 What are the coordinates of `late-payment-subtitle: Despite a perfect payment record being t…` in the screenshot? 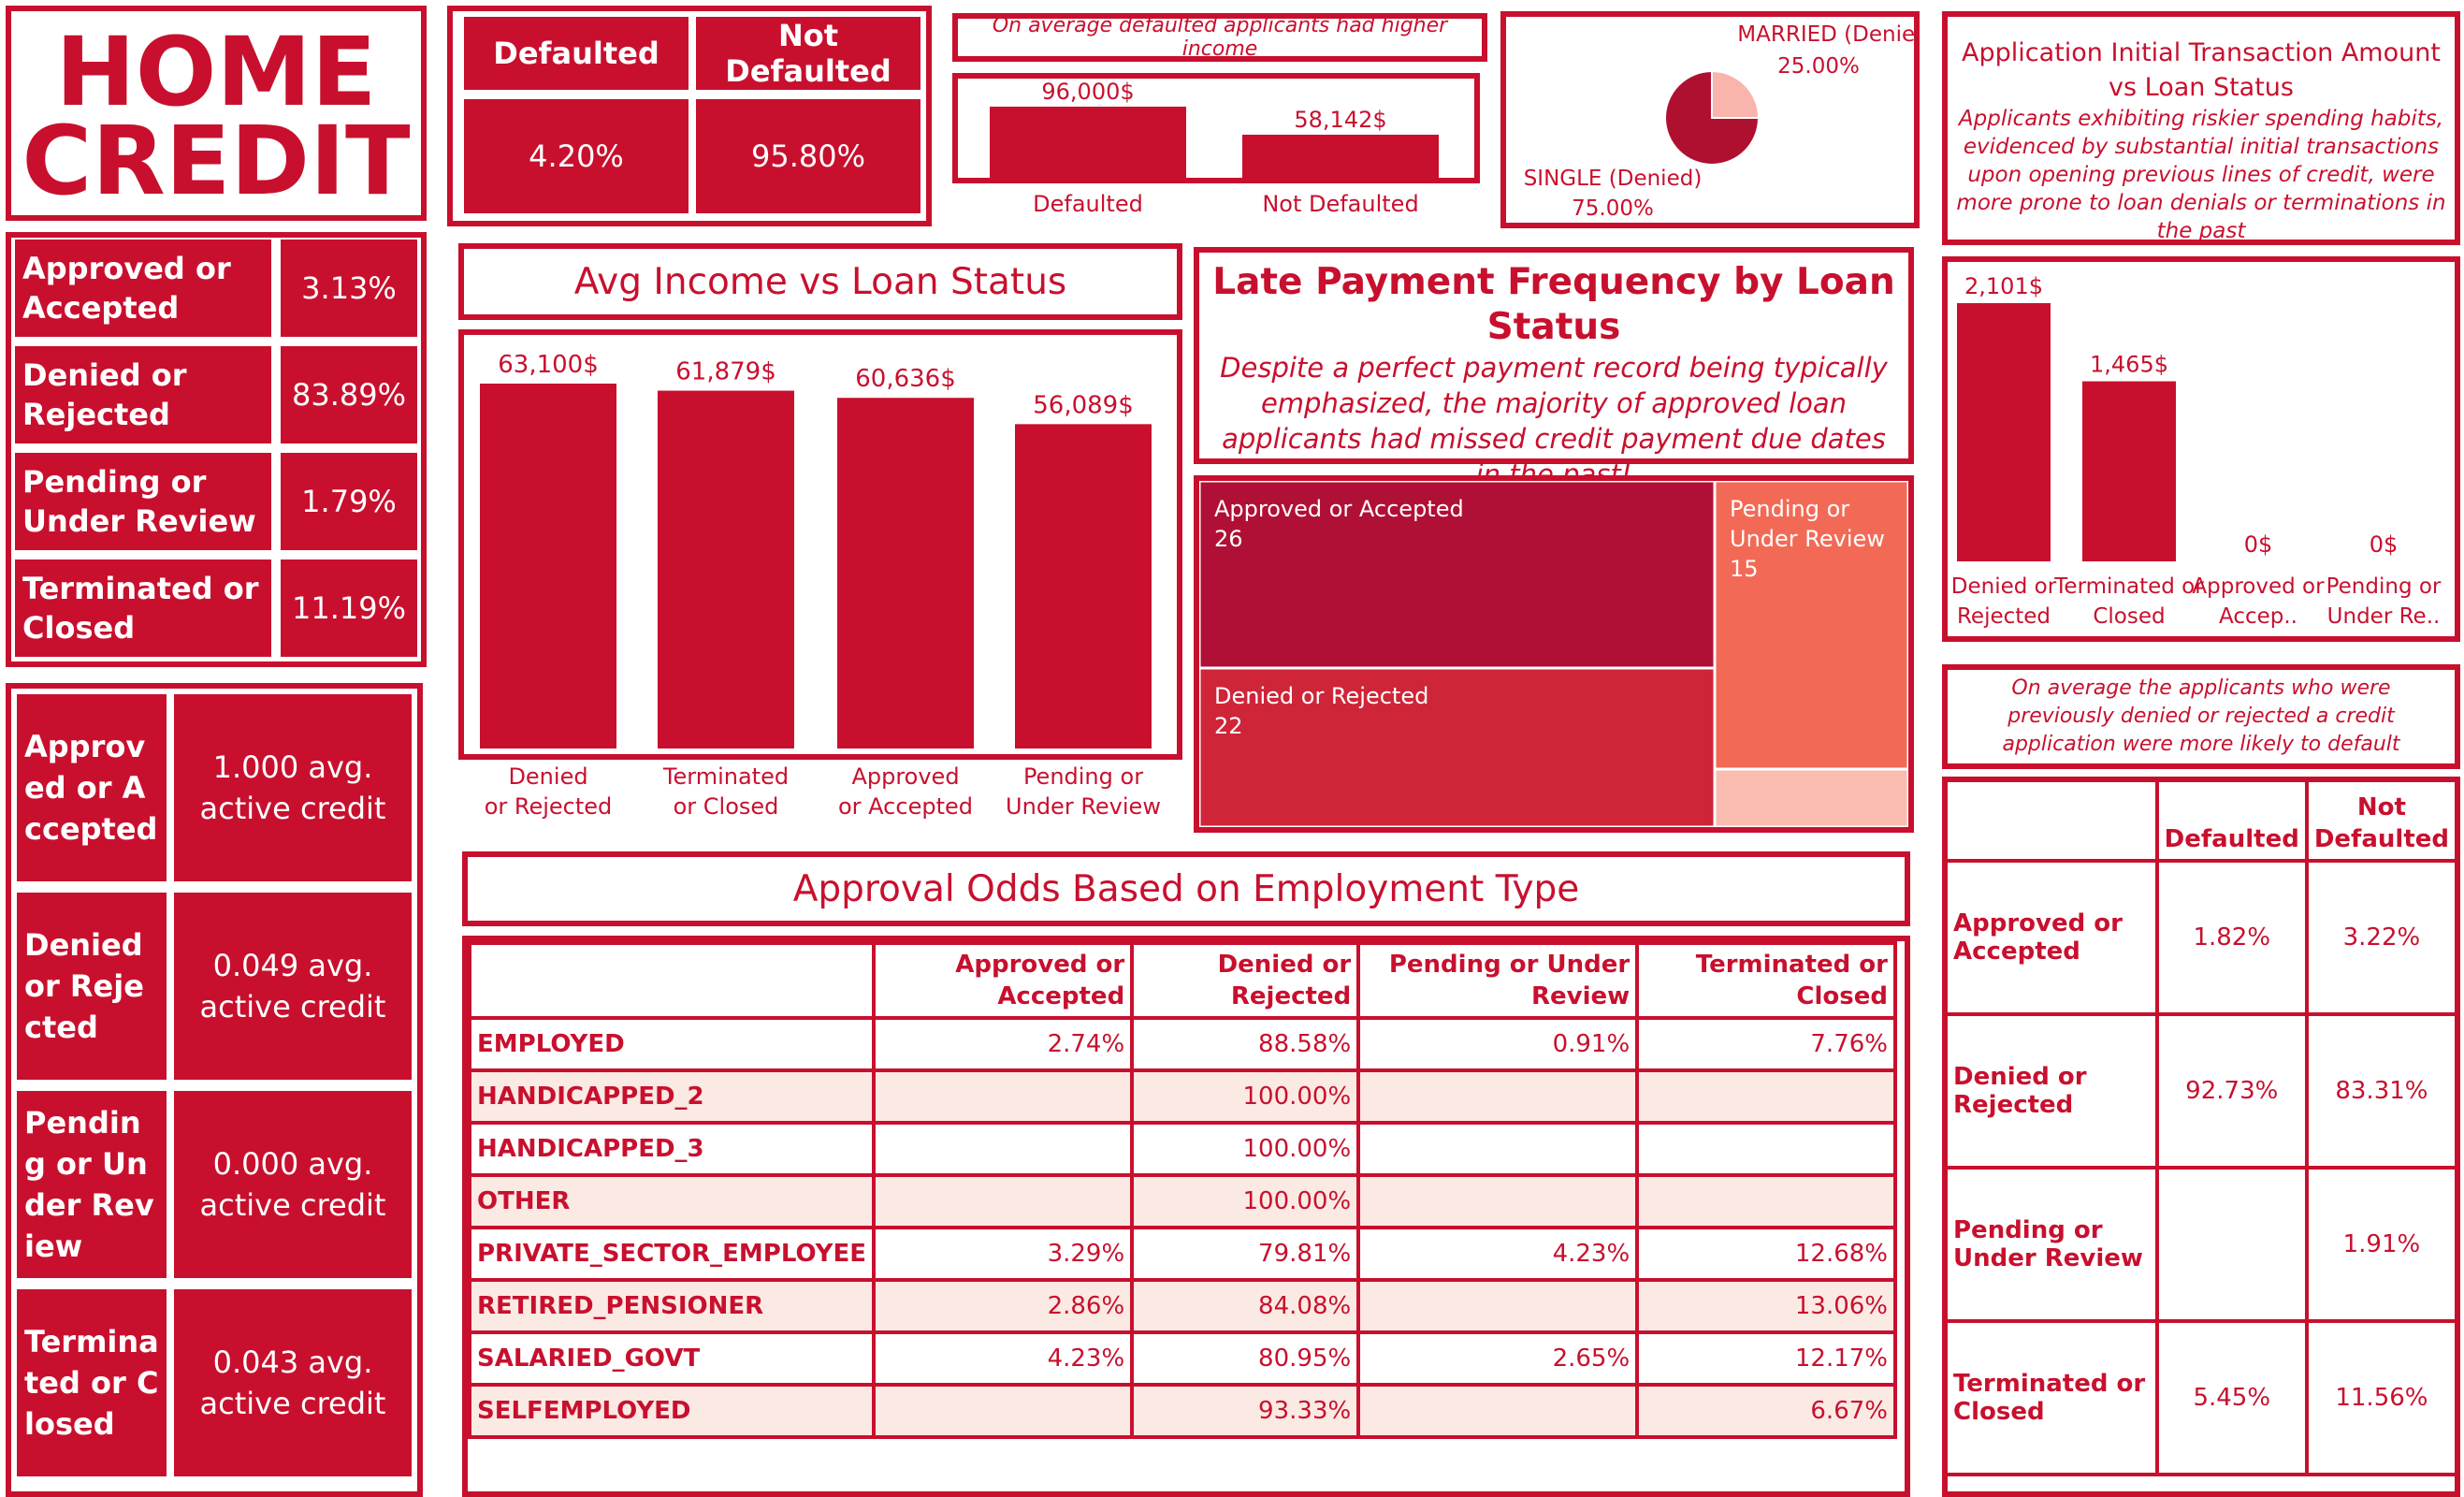 It's located at (1554, 421).